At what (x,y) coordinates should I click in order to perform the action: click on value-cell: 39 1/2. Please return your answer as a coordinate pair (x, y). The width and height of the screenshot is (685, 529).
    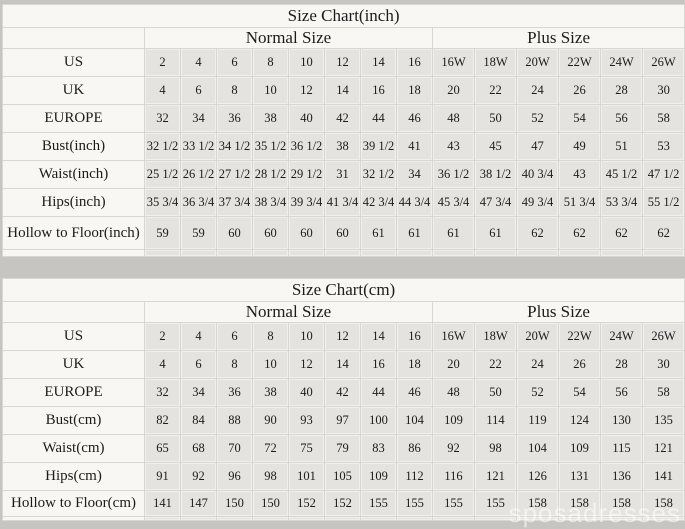
    Looking at the image, I should click on (378, 146).